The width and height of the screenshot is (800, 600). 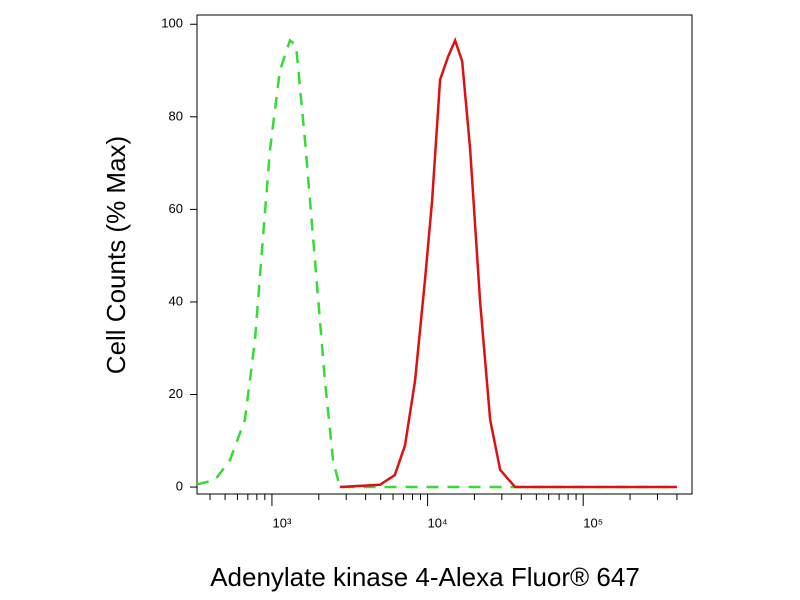 What do you see at coordinates (593, 522) in the screenshot?
I see `x-tick-label: 10⁵` at bounding box center [593, 522].